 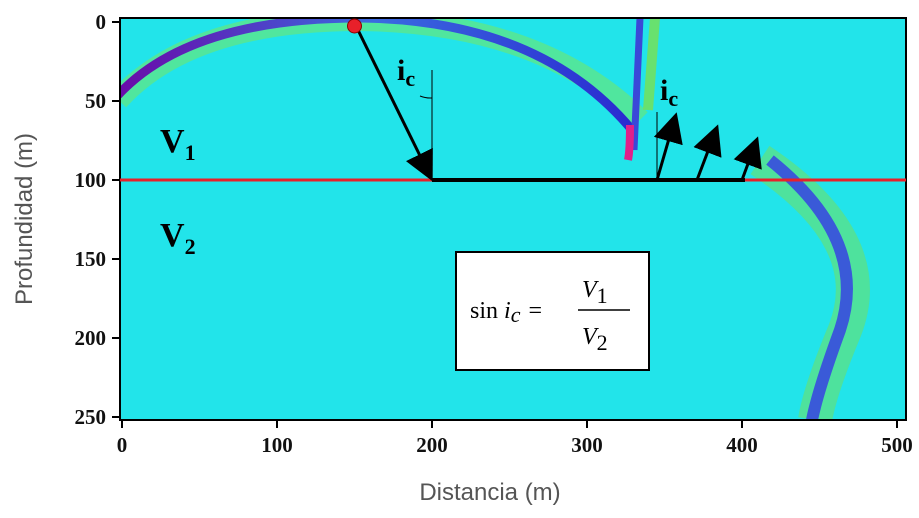 What do you see at coordinates (354, 26) in the screenshot?
I see `source-point` at bounding box center [354, 26].